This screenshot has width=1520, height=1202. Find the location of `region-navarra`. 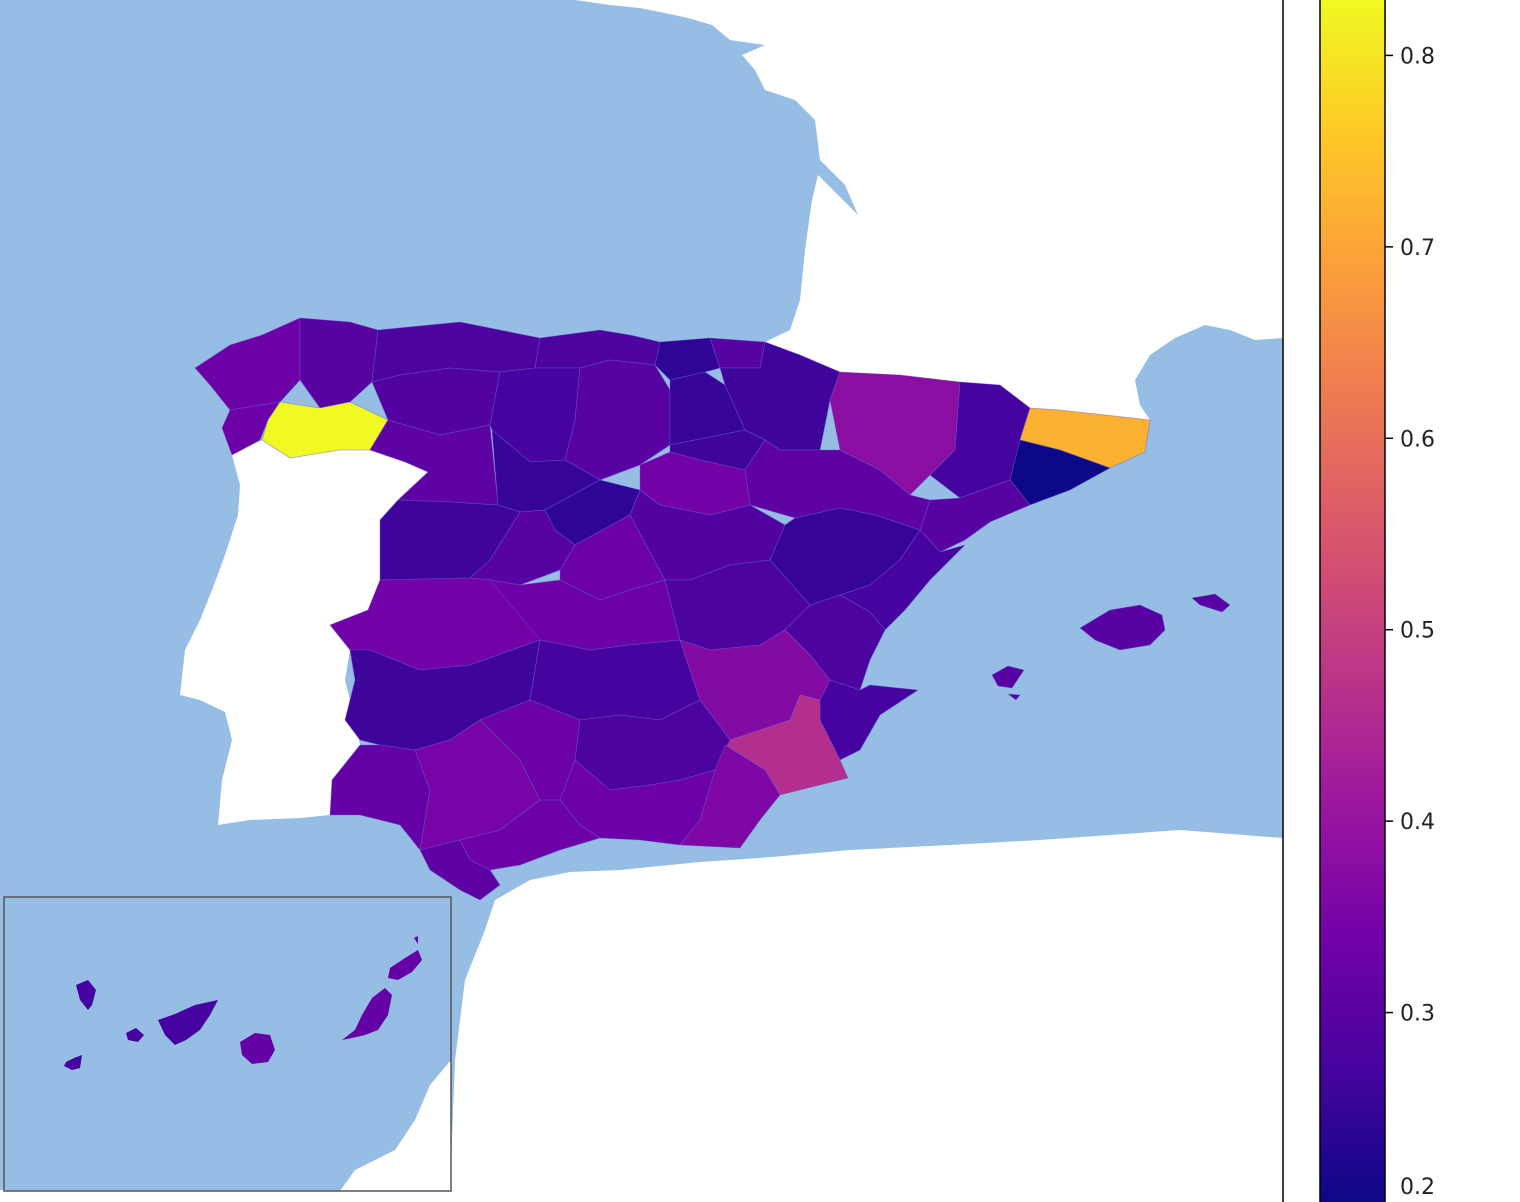

region-navarra is located at coordinates (780, 396).